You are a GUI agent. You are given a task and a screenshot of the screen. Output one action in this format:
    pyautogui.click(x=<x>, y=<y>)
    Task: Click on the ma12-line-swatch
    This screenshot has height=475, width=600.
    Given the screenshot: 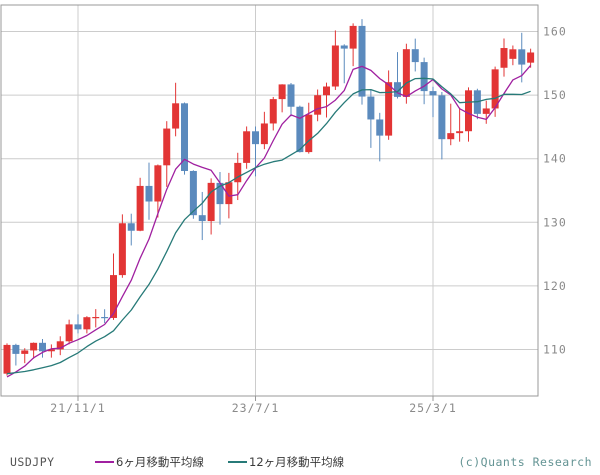 What is the action you would take?
    pyautogui.click(x=237, y=462)
    